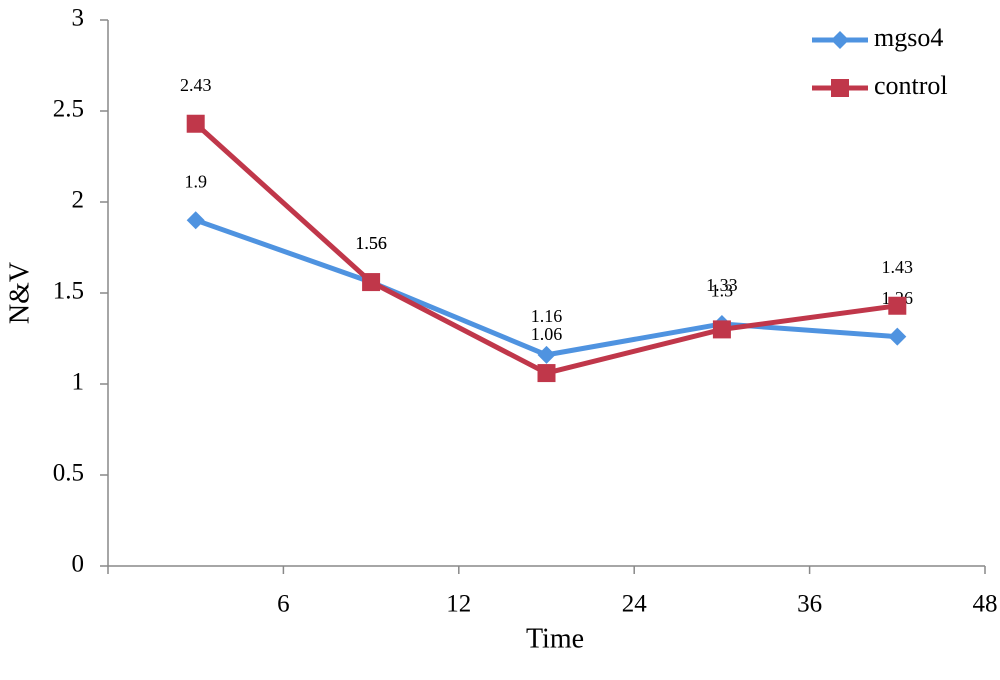 The height and width of the screenshot is (680, 1000). Describe the element at coordinates (68, 109) in the screenshot. I see `y-tick-label: 2.5` at that location.